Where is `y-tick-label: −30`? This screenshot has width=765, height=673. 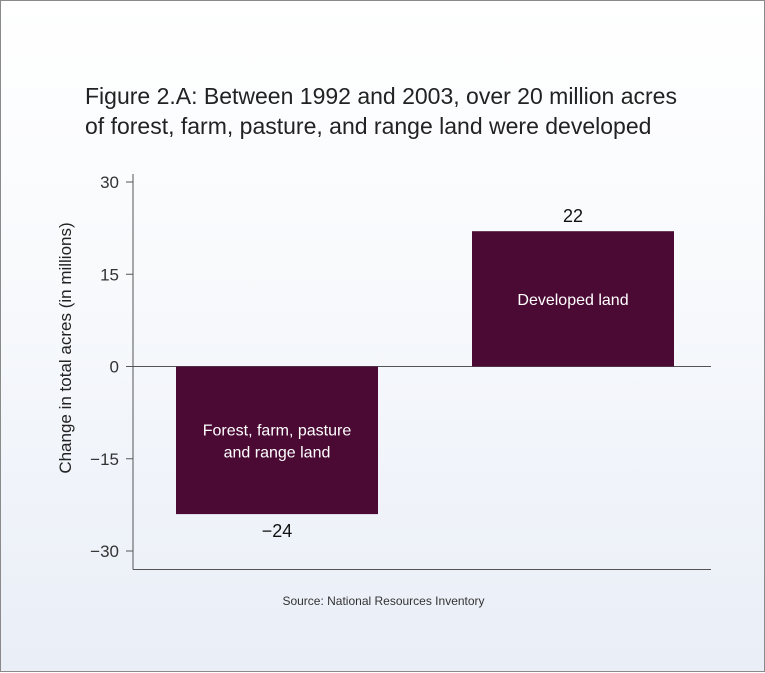
y-tick-label: −30 is located at coordinates (104, 551).